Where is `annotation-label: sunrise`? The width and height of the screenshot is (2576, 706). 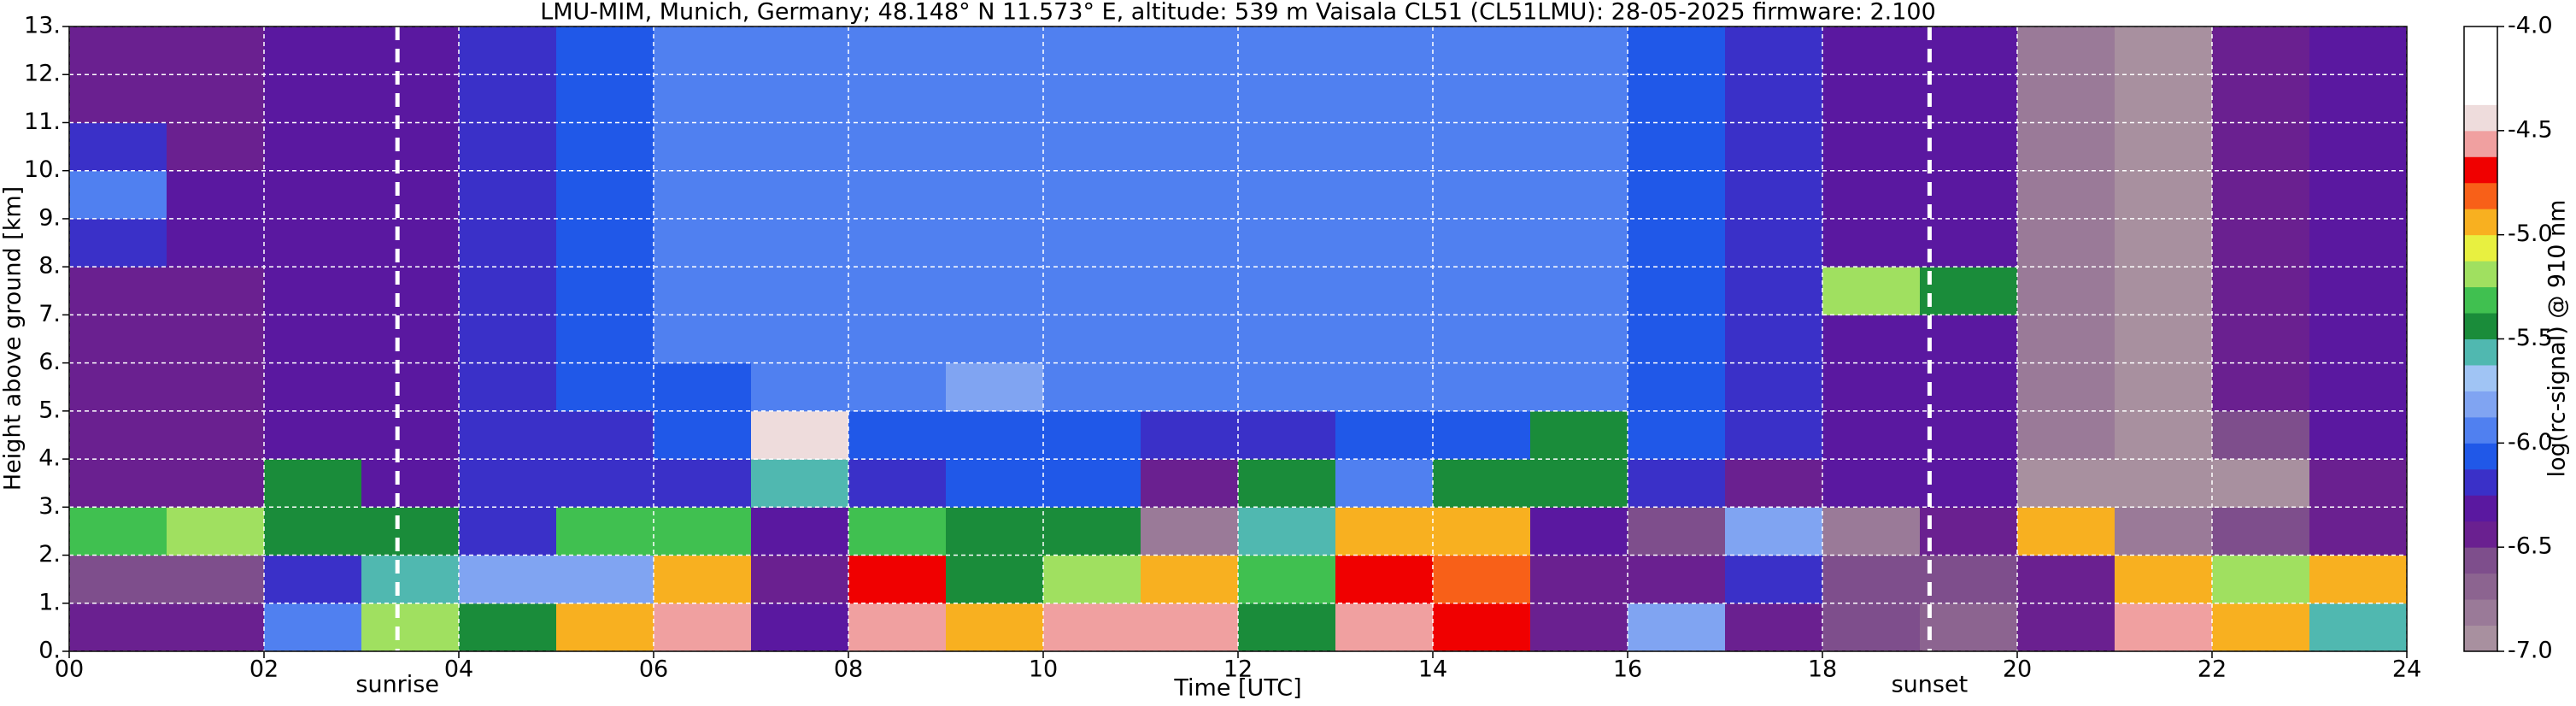
annotation-label: sunrise is located at coordinates (397, 685).